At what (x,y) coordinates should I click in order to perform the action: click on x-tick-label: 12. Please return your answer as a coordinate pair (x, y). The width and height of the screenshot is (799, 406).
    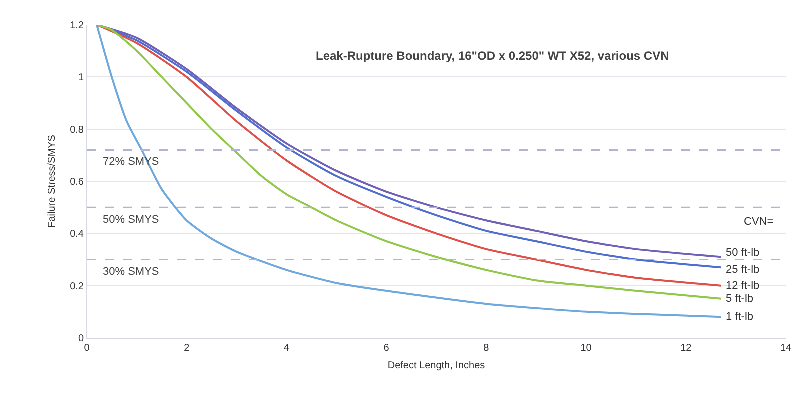
    Looking at the image, I should click on (686, 348).